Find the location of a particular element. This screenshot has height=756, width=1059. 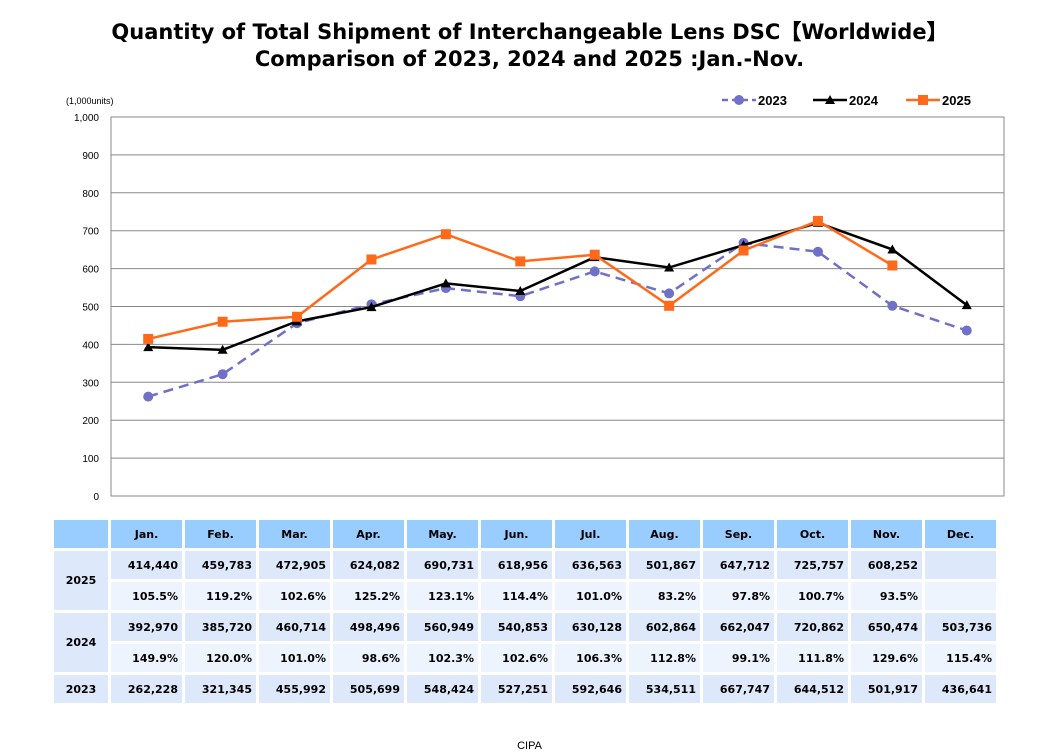

legend-item-2024: 2024 is located at coordinates (846, 100).